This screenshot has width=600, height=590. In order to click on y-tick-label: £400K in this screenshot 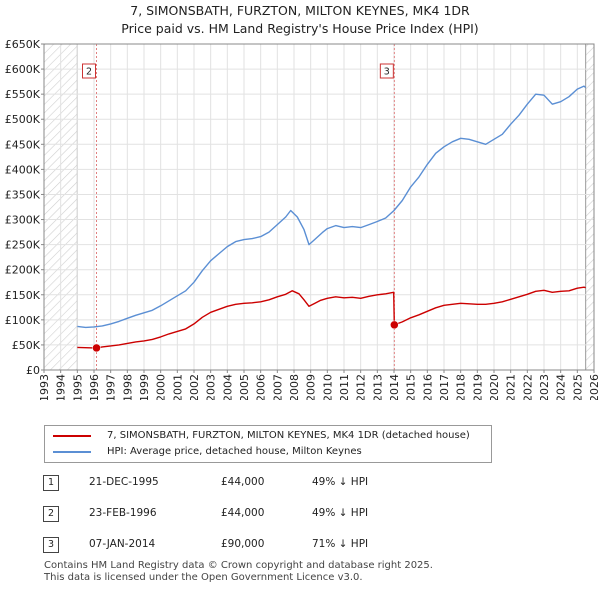, I will do `click(23, 169)`.